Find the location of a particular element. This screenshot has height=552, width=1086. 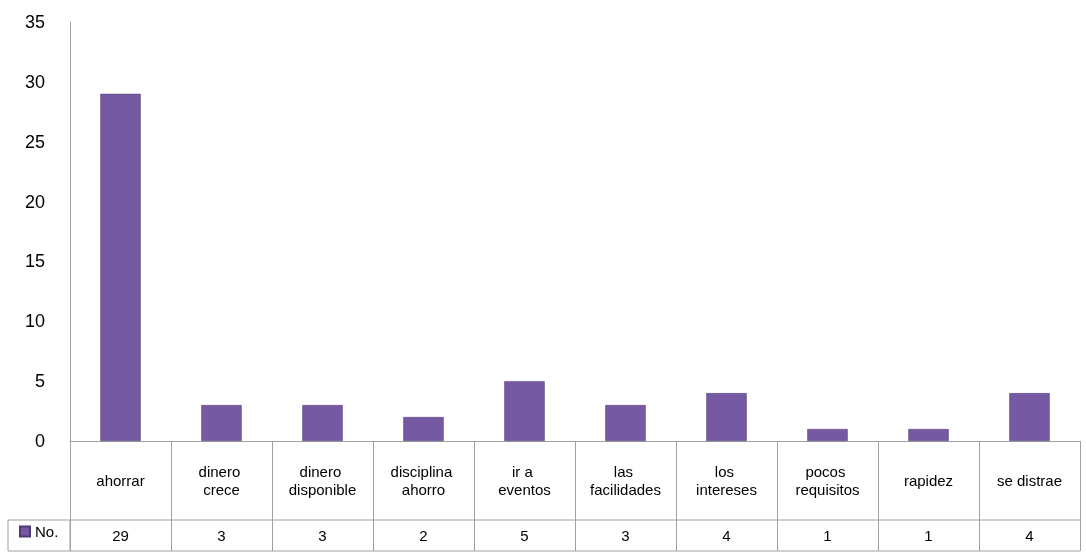

x-tick-label: disciplina ahorro is located at coordinates (423, 480).